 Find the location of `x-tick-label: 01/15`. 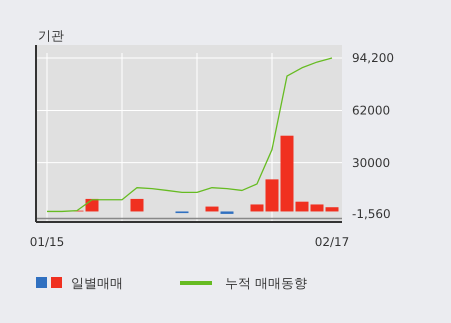

x-tick-label: 01/15 is located at coordinates (47, 242).